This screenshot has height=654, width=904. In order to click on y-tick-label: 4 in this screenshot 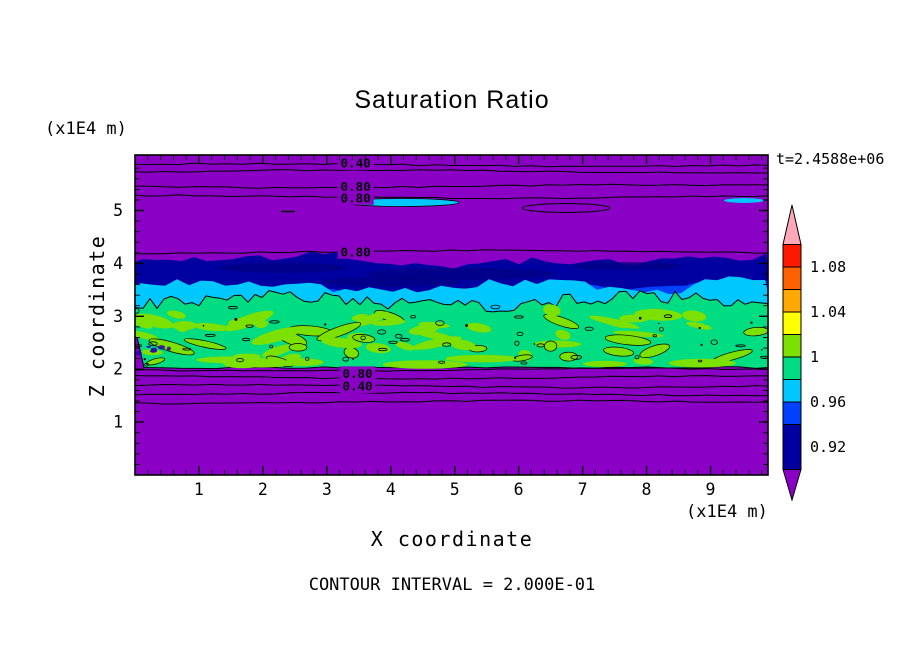, I will do `click(118, 263)`.